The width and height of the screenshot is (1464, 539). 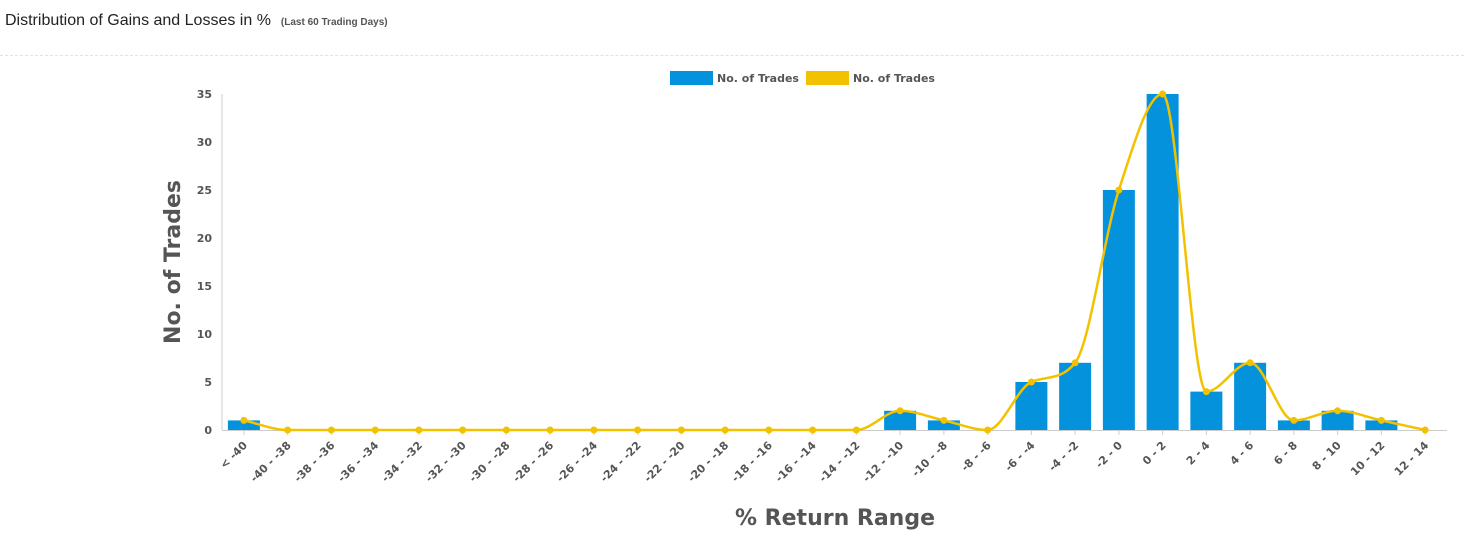 I want to click on x-tick-label: -32 - -30, so click(x=446, y=462).